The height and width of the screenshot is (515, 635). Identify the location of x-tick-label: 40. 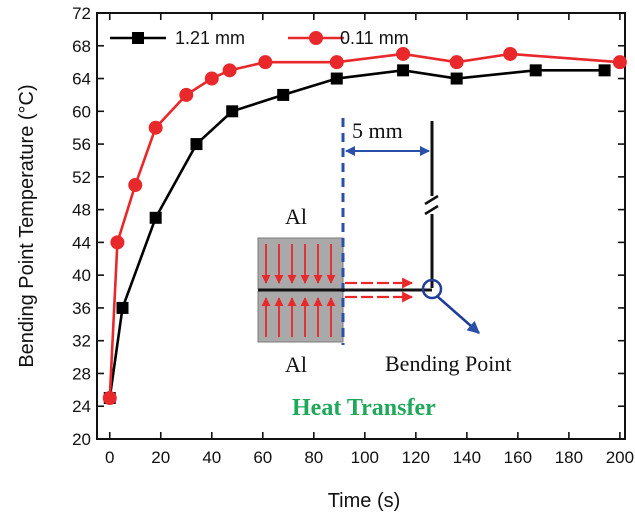
(211, 457).